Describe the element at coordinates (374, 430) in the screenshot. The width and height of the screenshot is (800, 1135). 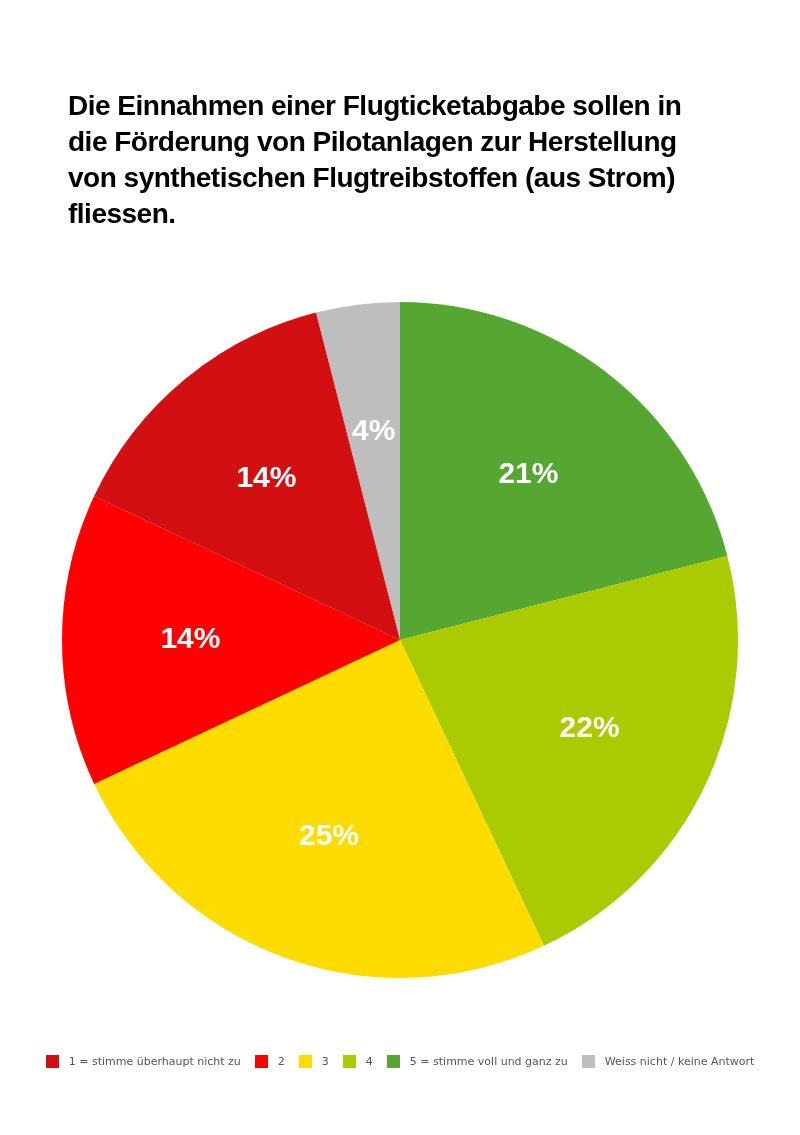
I see `data-label: 4%` at that location.